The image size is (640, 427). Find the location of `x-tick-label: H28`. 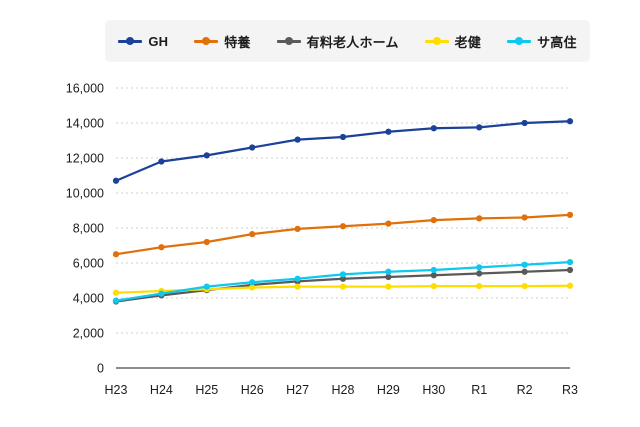

x-tick-label: H28 is located at coordinates (343, 390).